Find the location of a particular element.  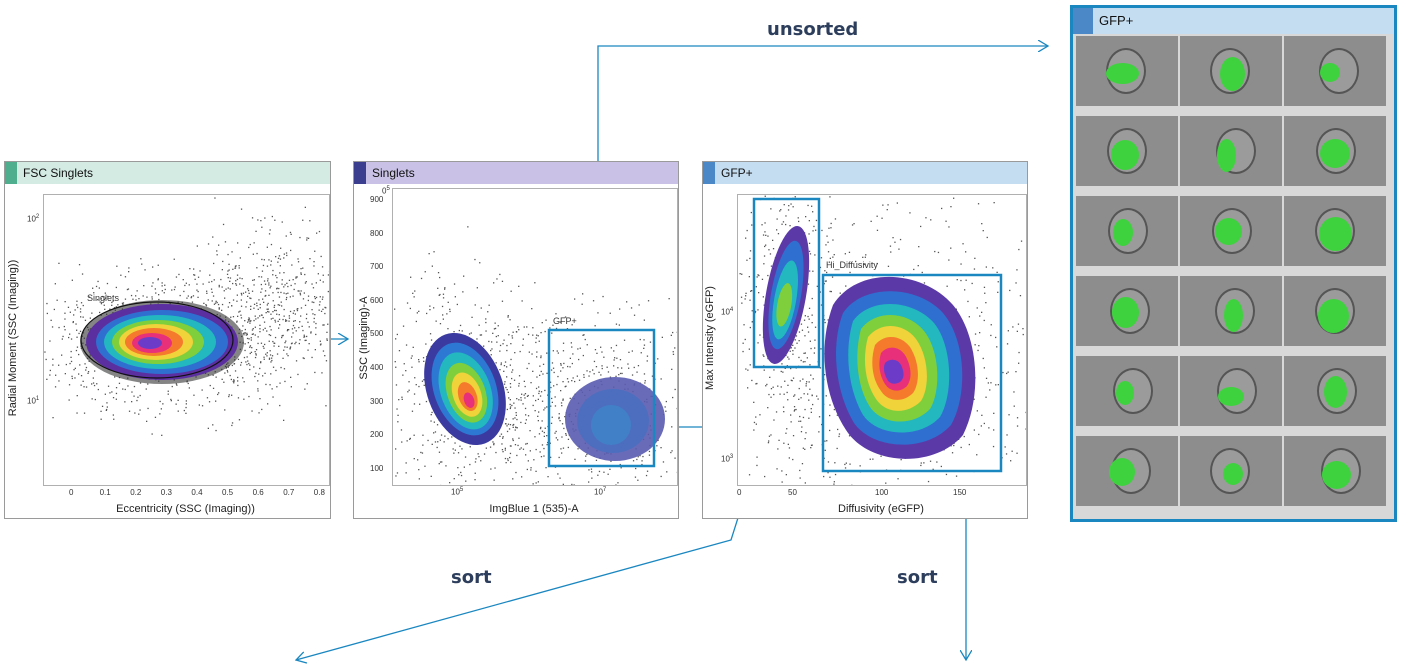

x-tick: 0.2 is located at coordinates (136, 492).